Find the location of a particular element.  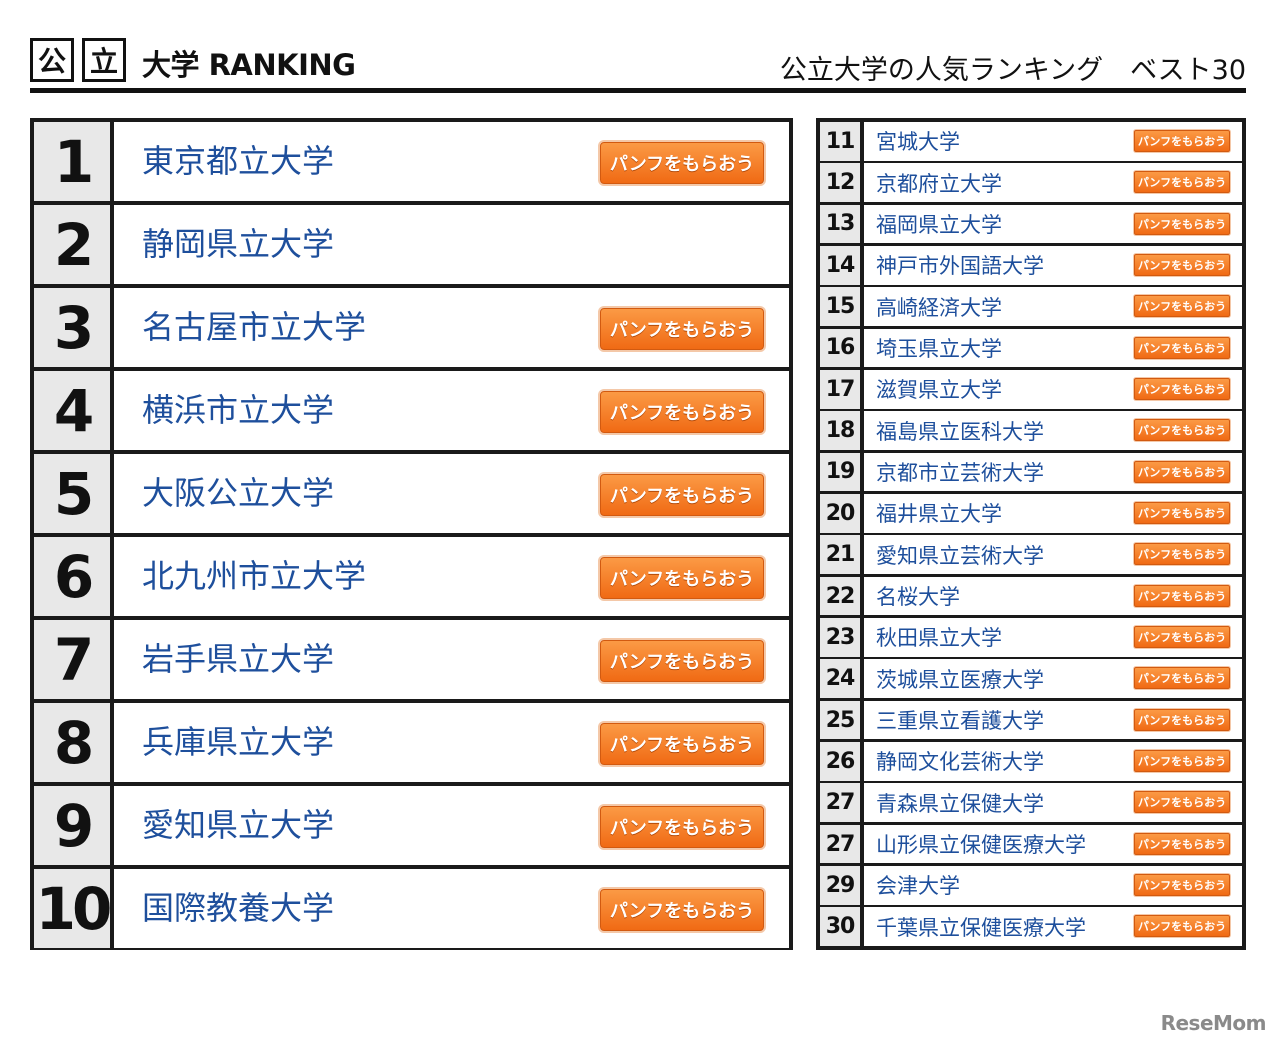

university-name: 神戸市外国語大学 is located at coordinates (960, 266).